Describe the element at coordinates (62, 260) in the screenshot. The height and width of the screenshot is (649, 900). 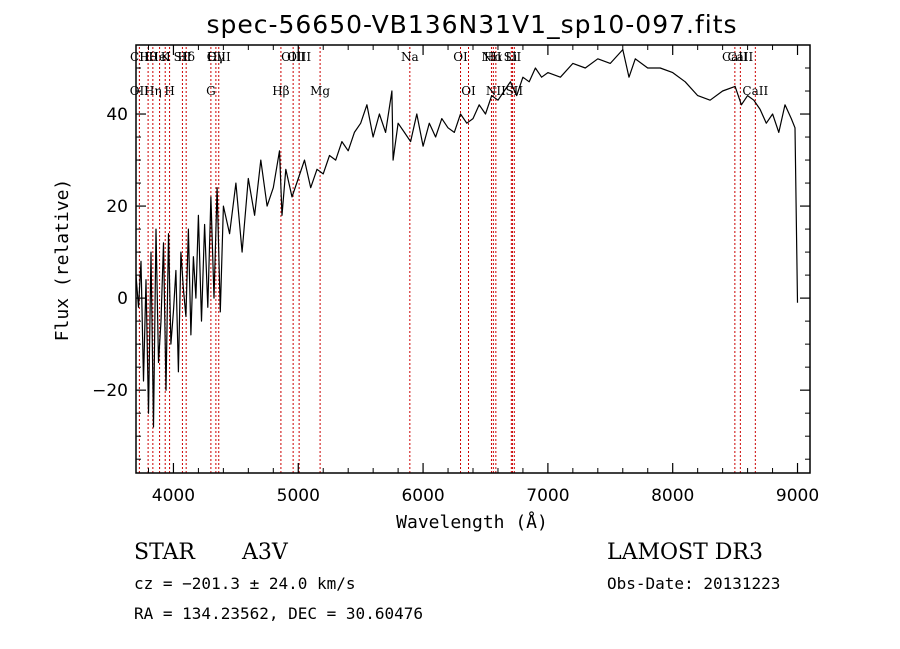
I see `y-axis-label: Flux (relative)` at that location.